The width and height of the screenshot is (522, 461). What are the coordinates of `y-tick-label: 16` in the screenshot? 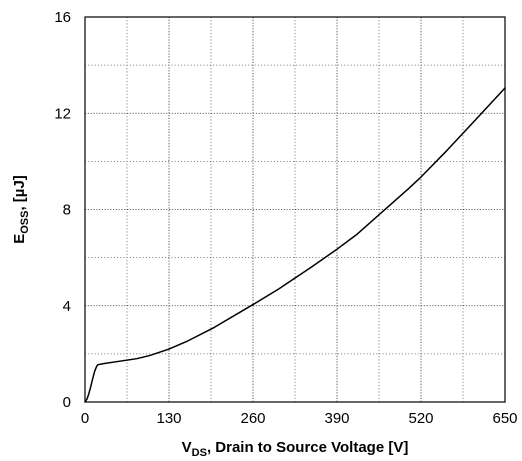 It's located at (62, 17).